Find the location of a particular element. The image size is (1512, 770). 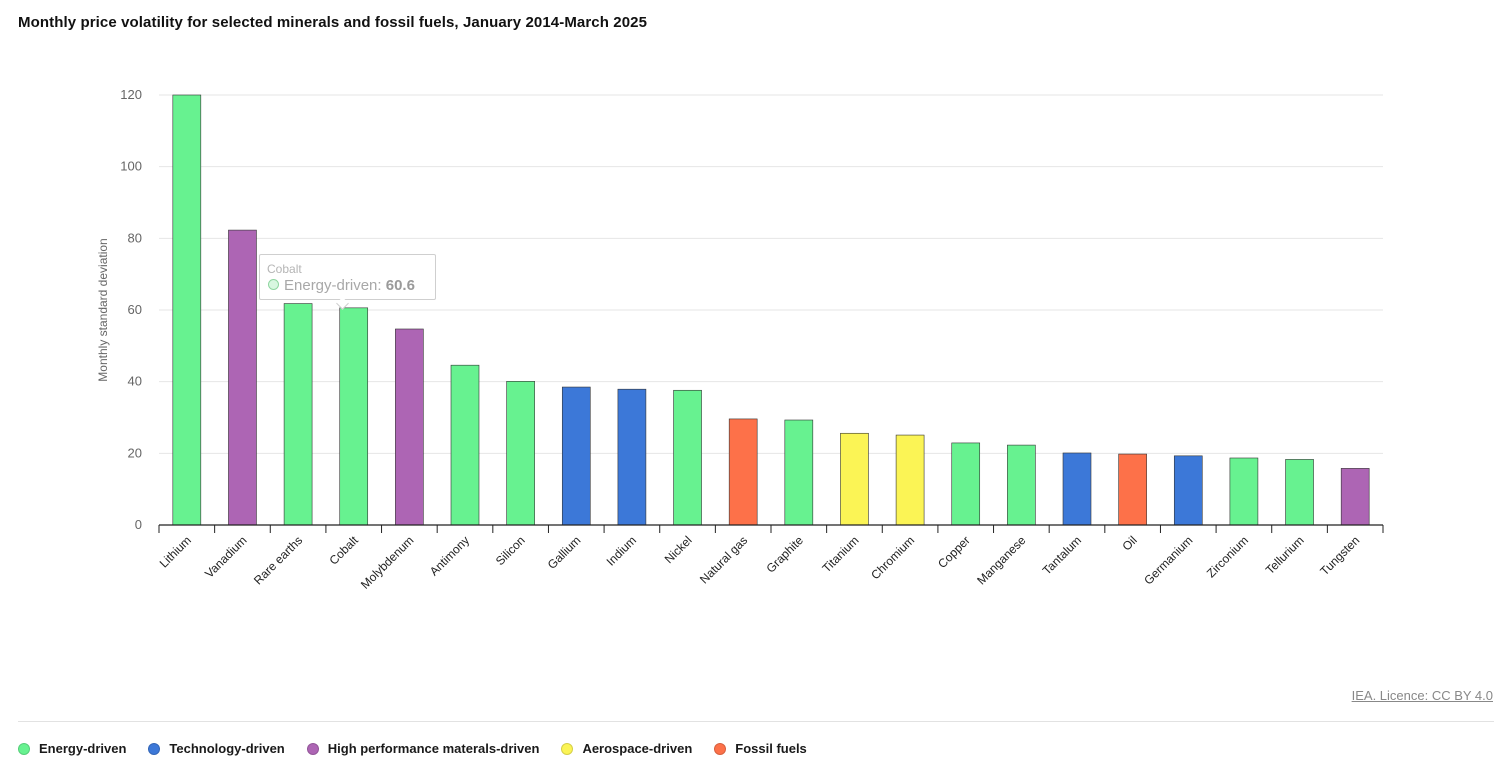

bar-rare-earths is located at coordinates (298, 414).